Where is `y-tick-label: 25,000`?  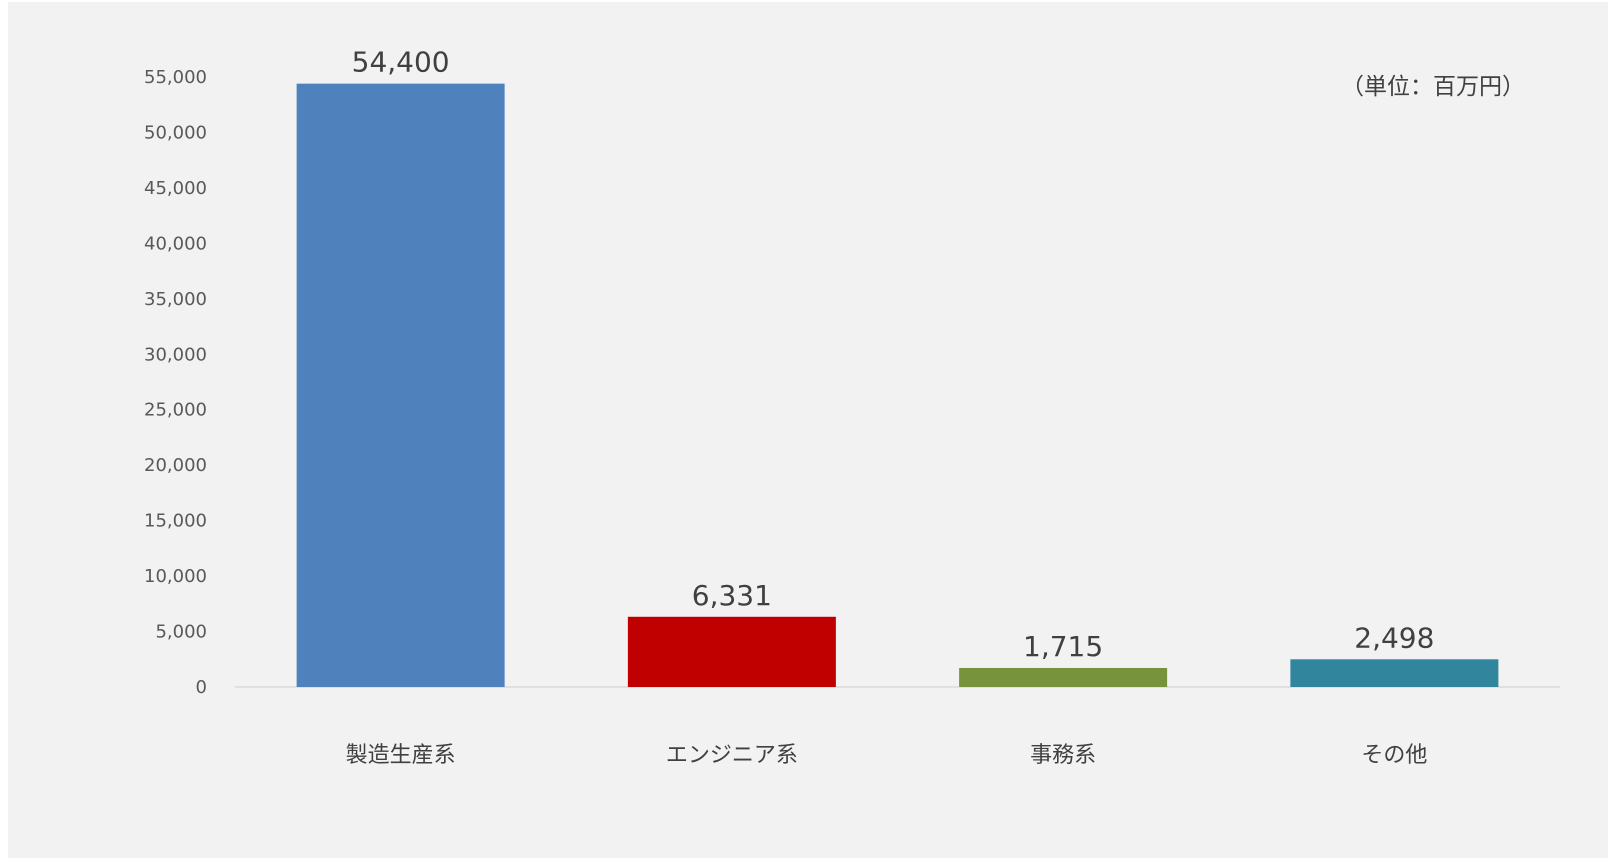 y-tick-label: 25,000 is located at coordinates (175, 410).